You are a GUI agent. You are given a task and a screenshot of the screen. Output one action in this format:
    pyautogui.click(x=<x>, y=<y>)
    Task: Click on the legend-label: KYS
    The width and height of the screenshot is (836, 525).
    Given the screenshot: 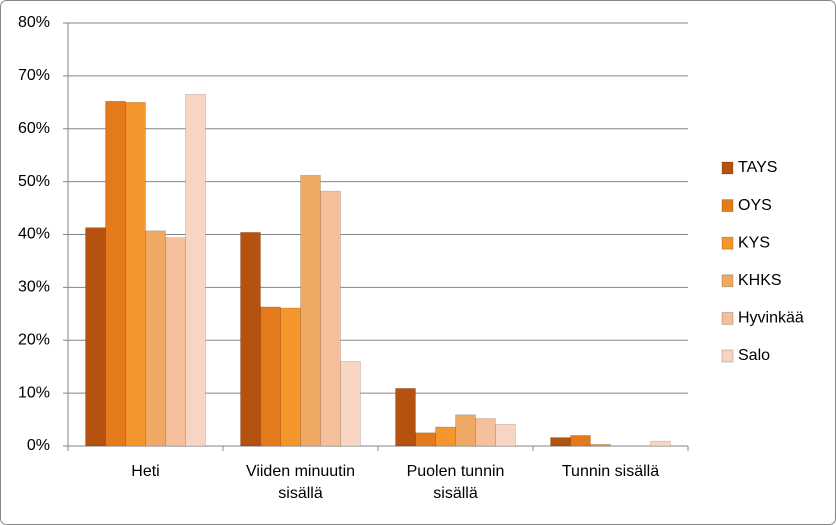 What is the action you would take?
    pyautogui.click(x=754, y=242)
    